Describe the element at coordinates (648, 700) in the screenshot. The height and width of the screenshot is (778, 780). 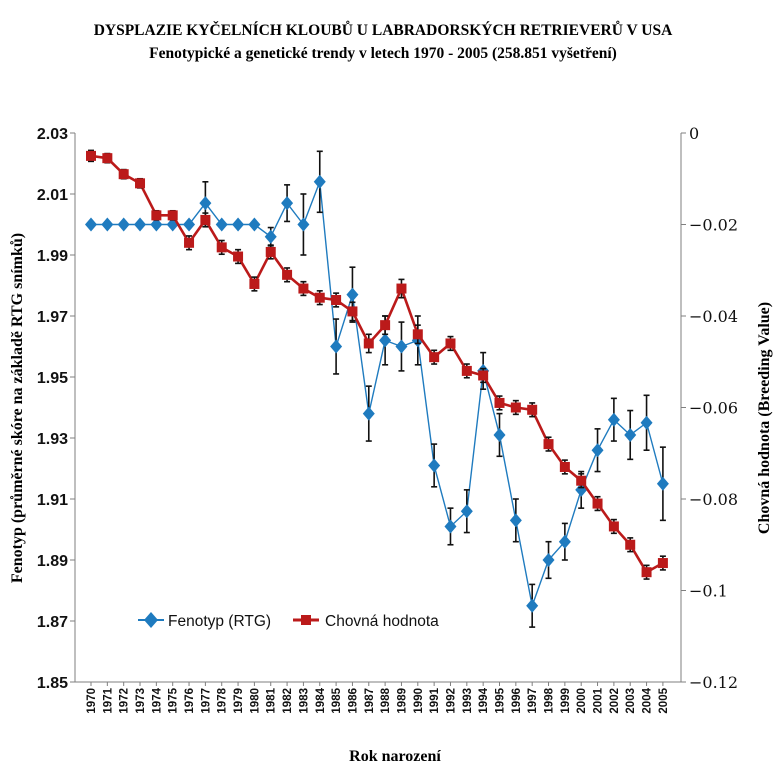
I see `x-tick-label: 2004` at that location.